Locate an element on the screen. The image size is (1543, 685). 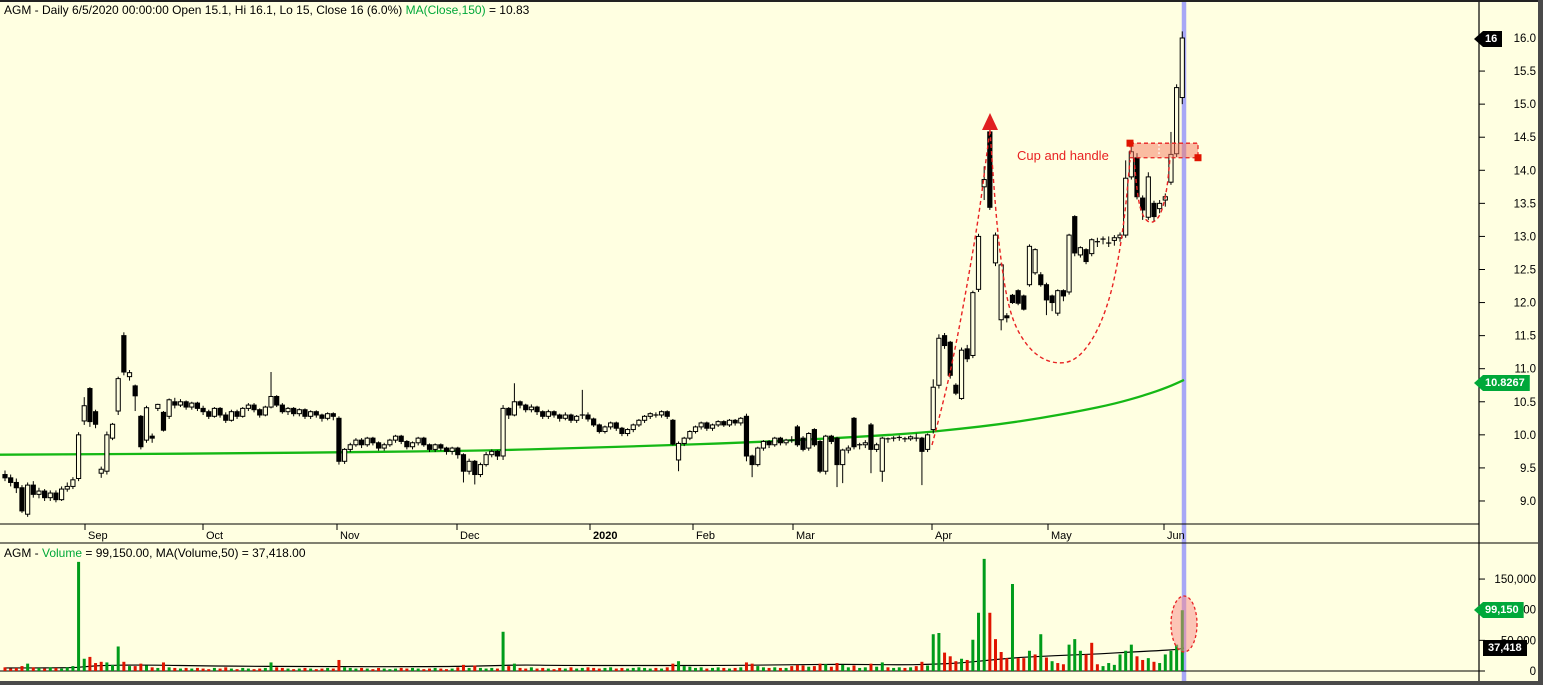
volume-bars-layer is located at coordinates (593, 614).